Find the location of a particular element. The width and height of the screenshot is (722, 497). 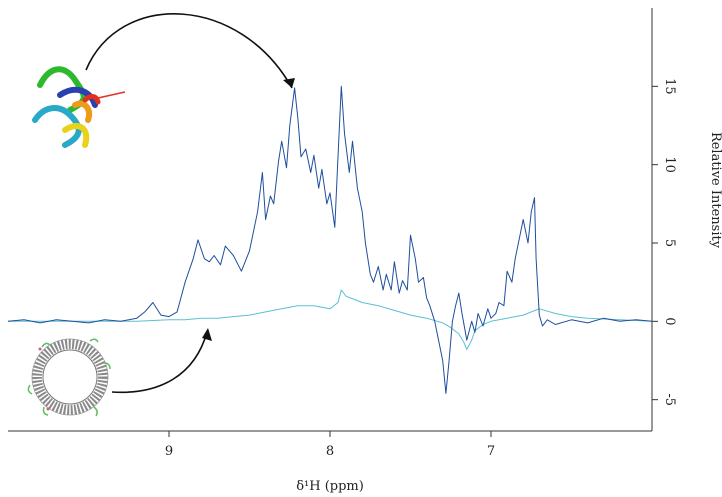

y-tick-label: 10 is located at coordinates (669, 164).